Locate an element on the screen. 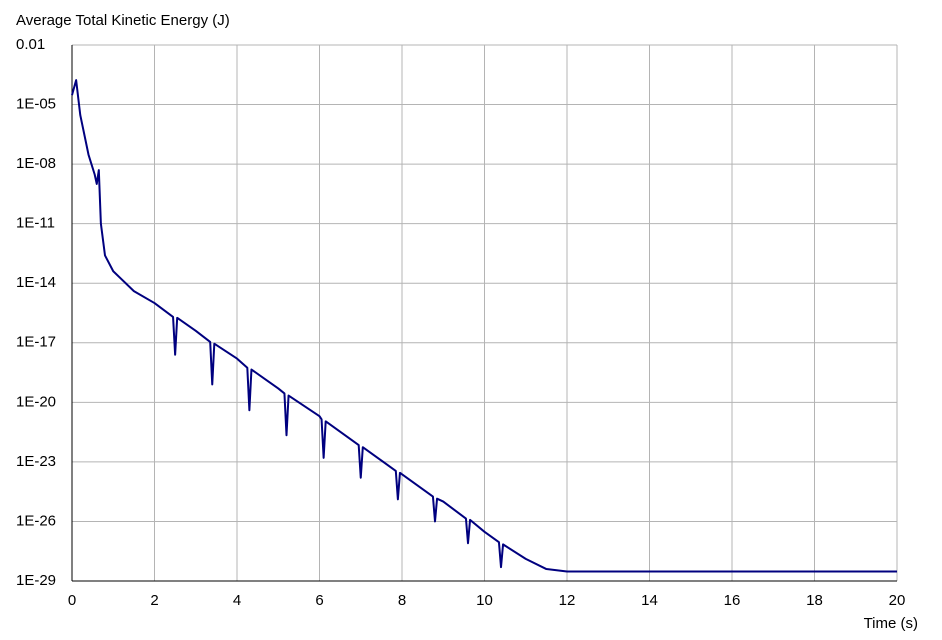 This screenshot has height=640, width=942. y-tick-label: 1E-11 is located at coordinates (35, 223).